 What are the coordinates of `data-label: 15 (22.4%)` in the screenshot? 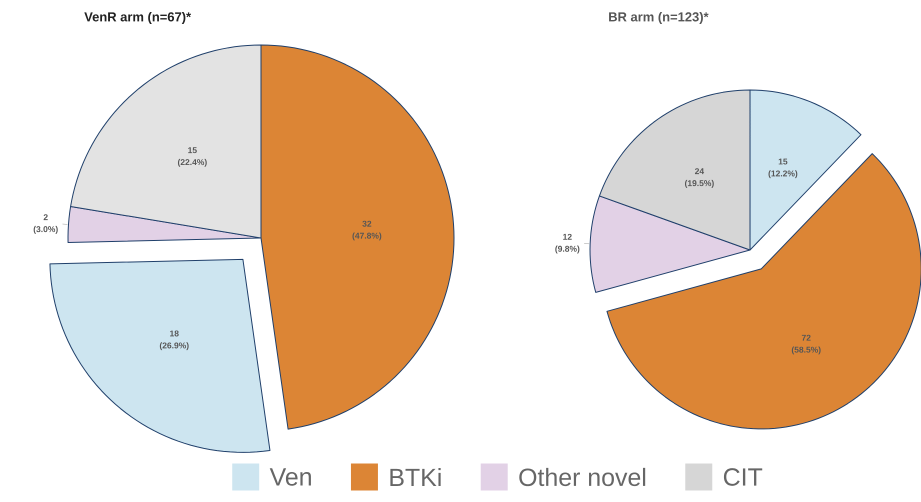 It's located at (192, 157).